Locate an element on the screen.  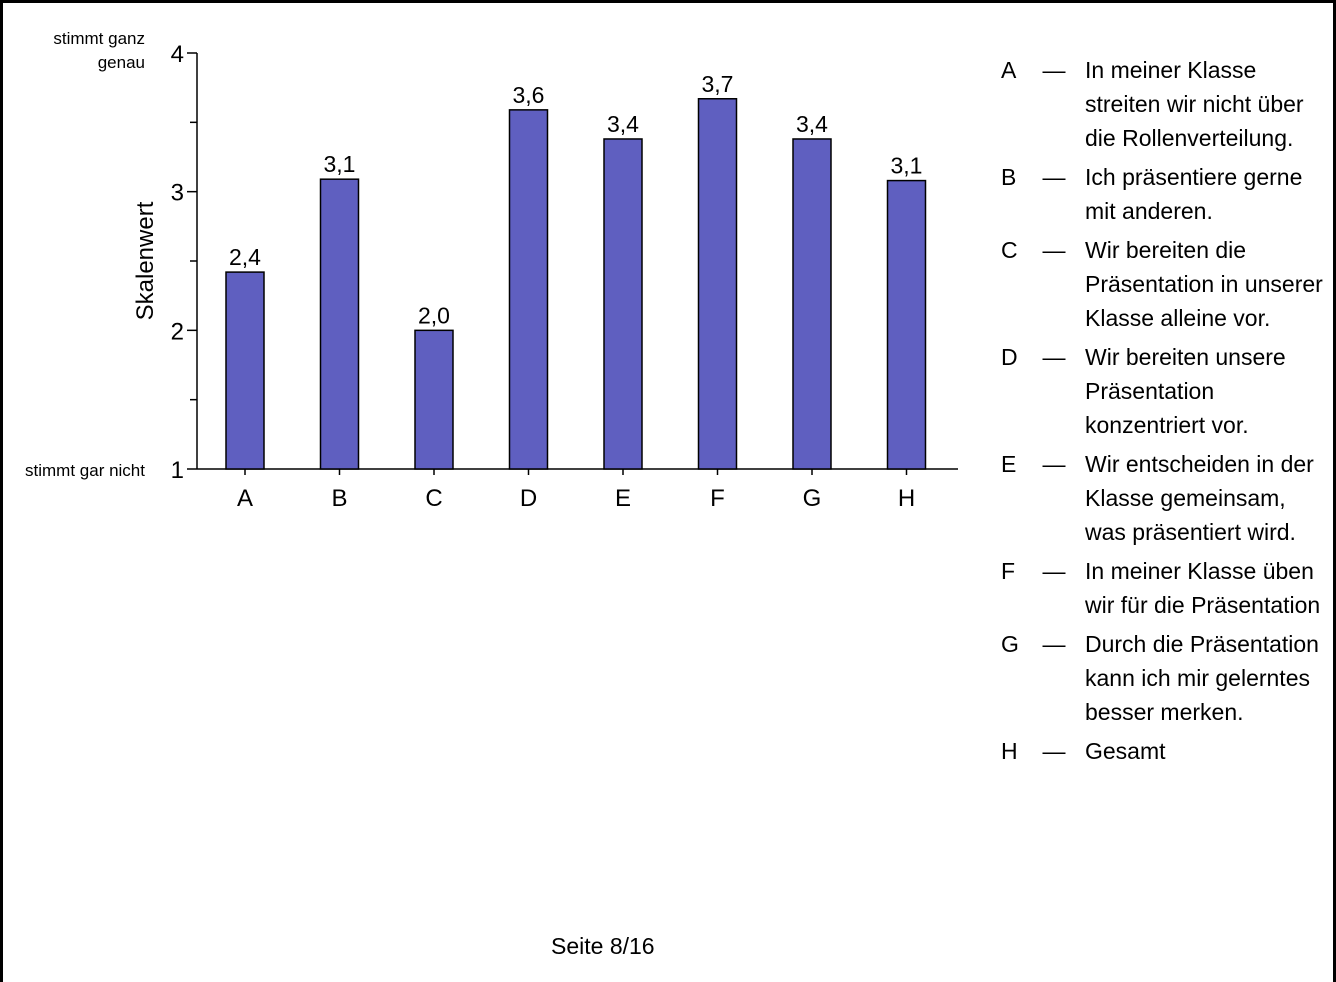
x-tick-label: A is located at coordinates (245, 498).